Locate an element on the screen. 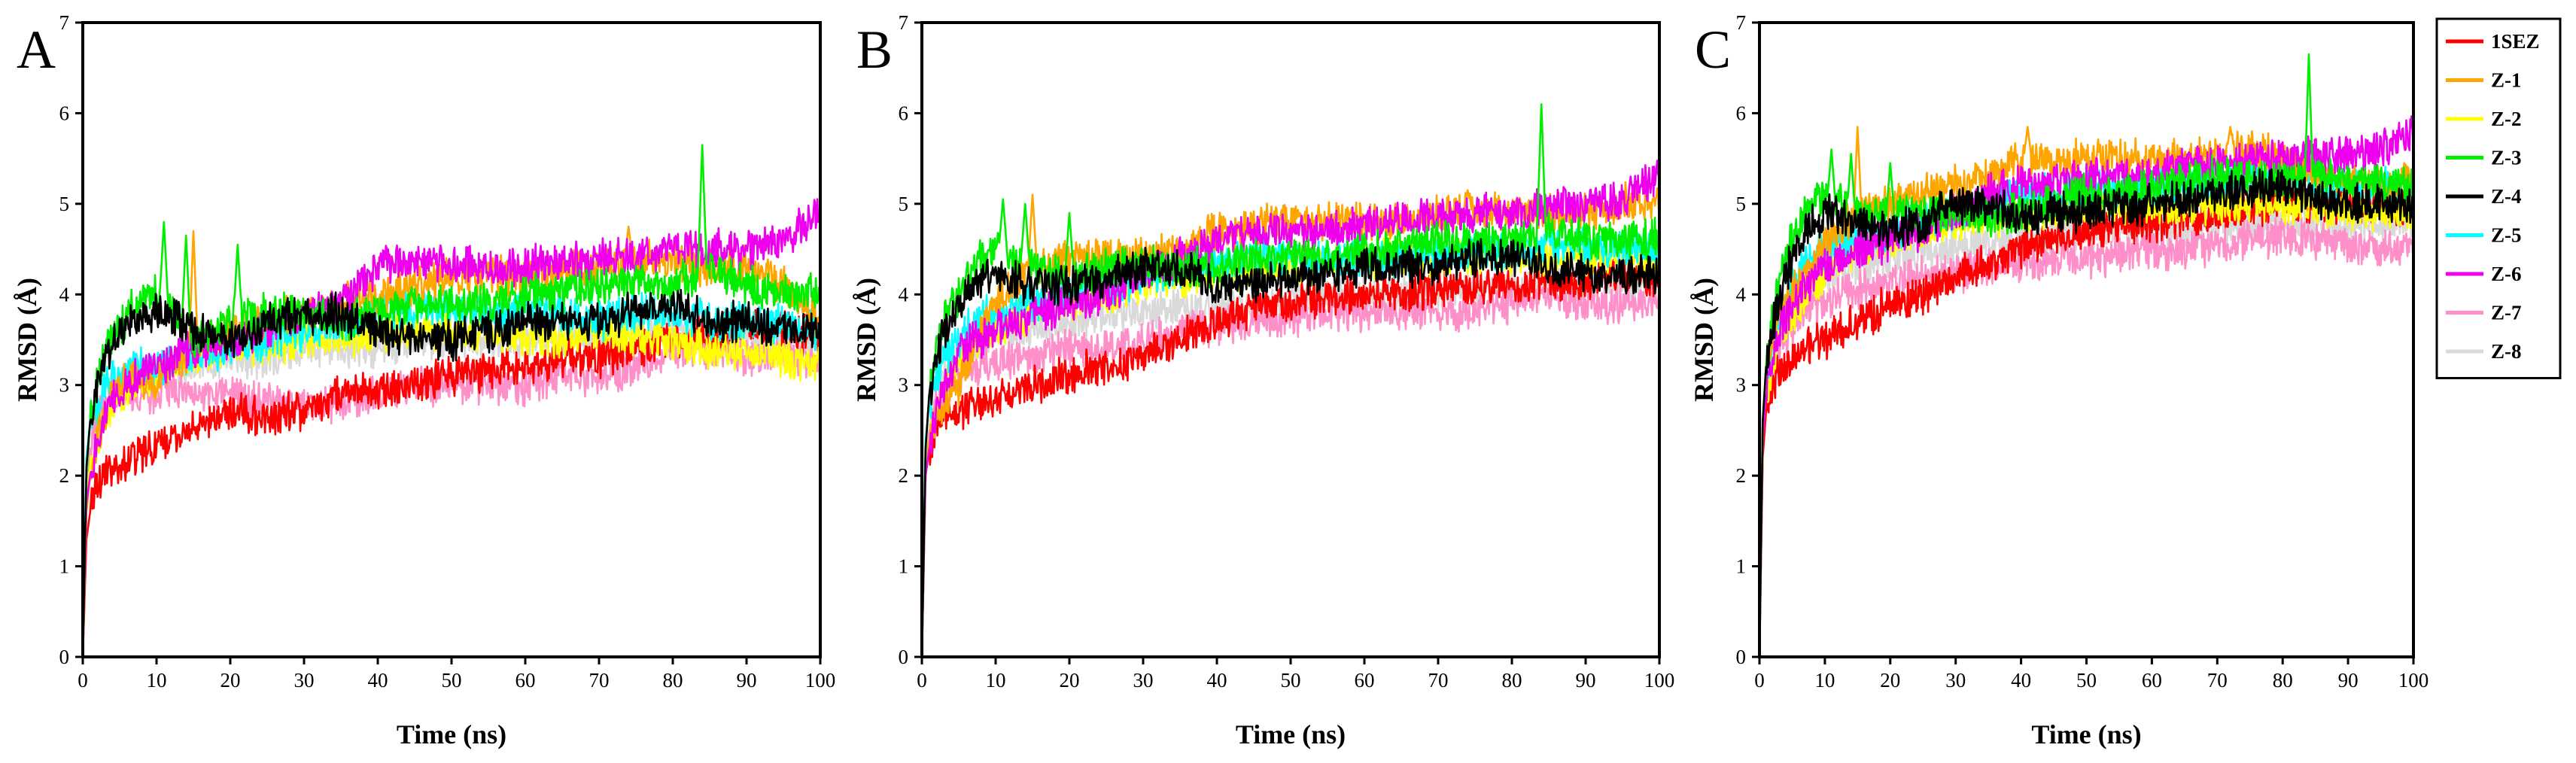  panel-label-B: B is located at coordinates (874, 50).